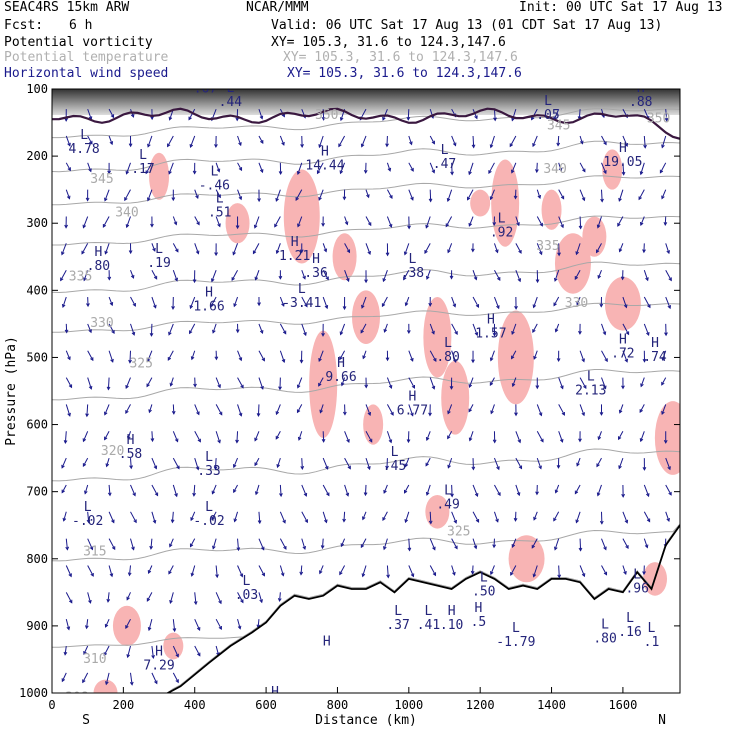 The width and height of the screenshot is (740, 740). What do you see at coordinates (366, 123) in the screenshot?
I see `tropopause-pv-contour` at bounding box center [366, 123].